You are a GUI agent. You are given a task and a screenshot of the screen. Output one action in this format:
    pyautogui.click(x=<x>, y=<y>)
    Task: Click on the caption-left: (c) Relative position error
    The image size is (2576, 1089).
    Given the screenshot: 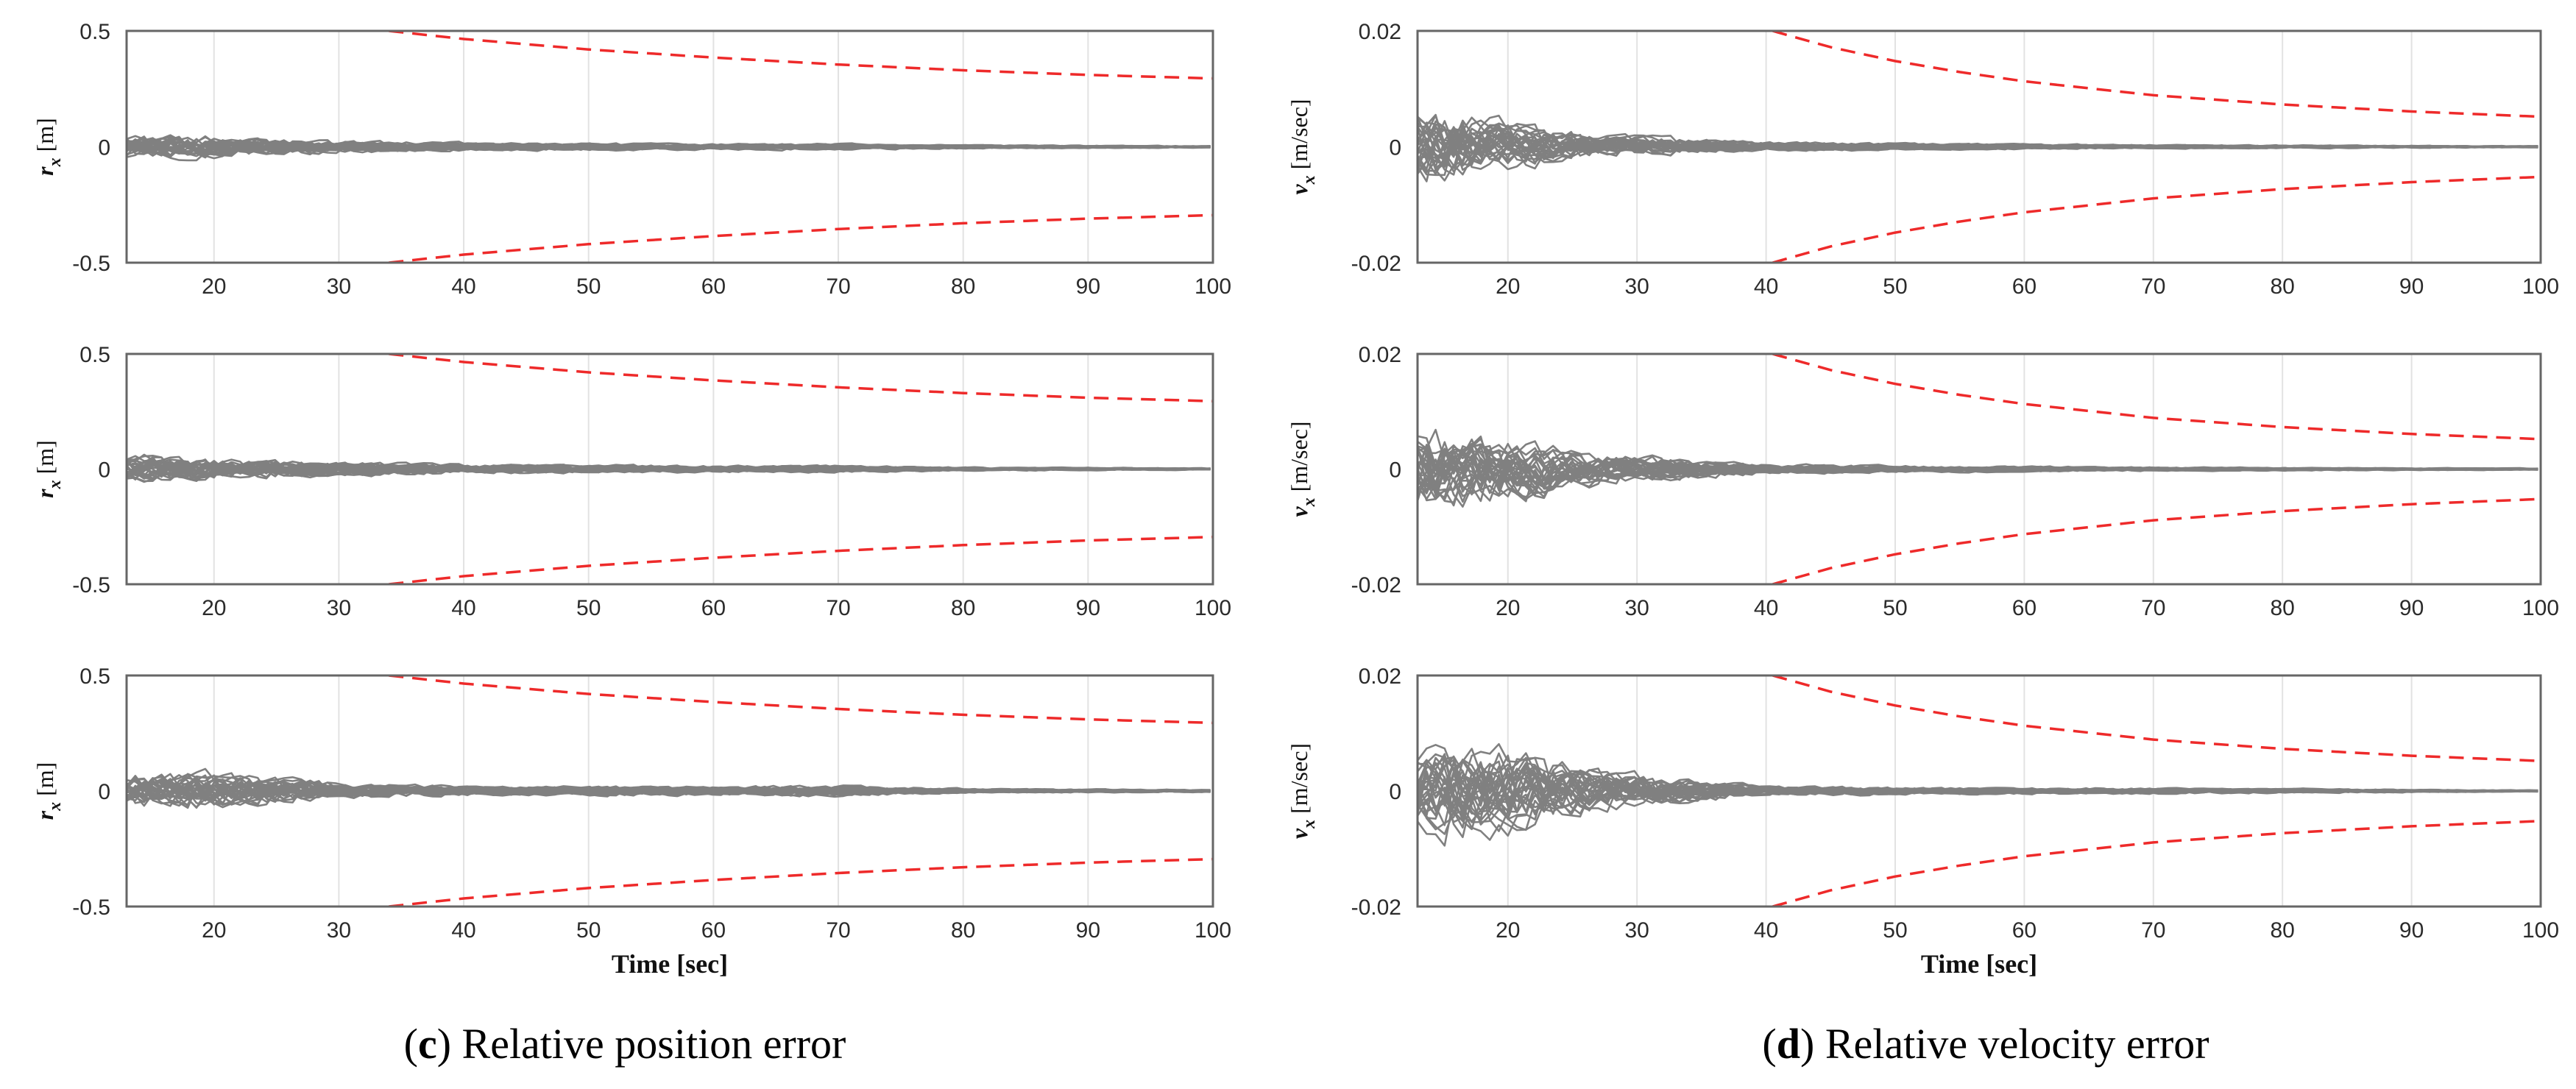 What is the action you would take?
    pyautogui.click(x=625, y=1044)
    